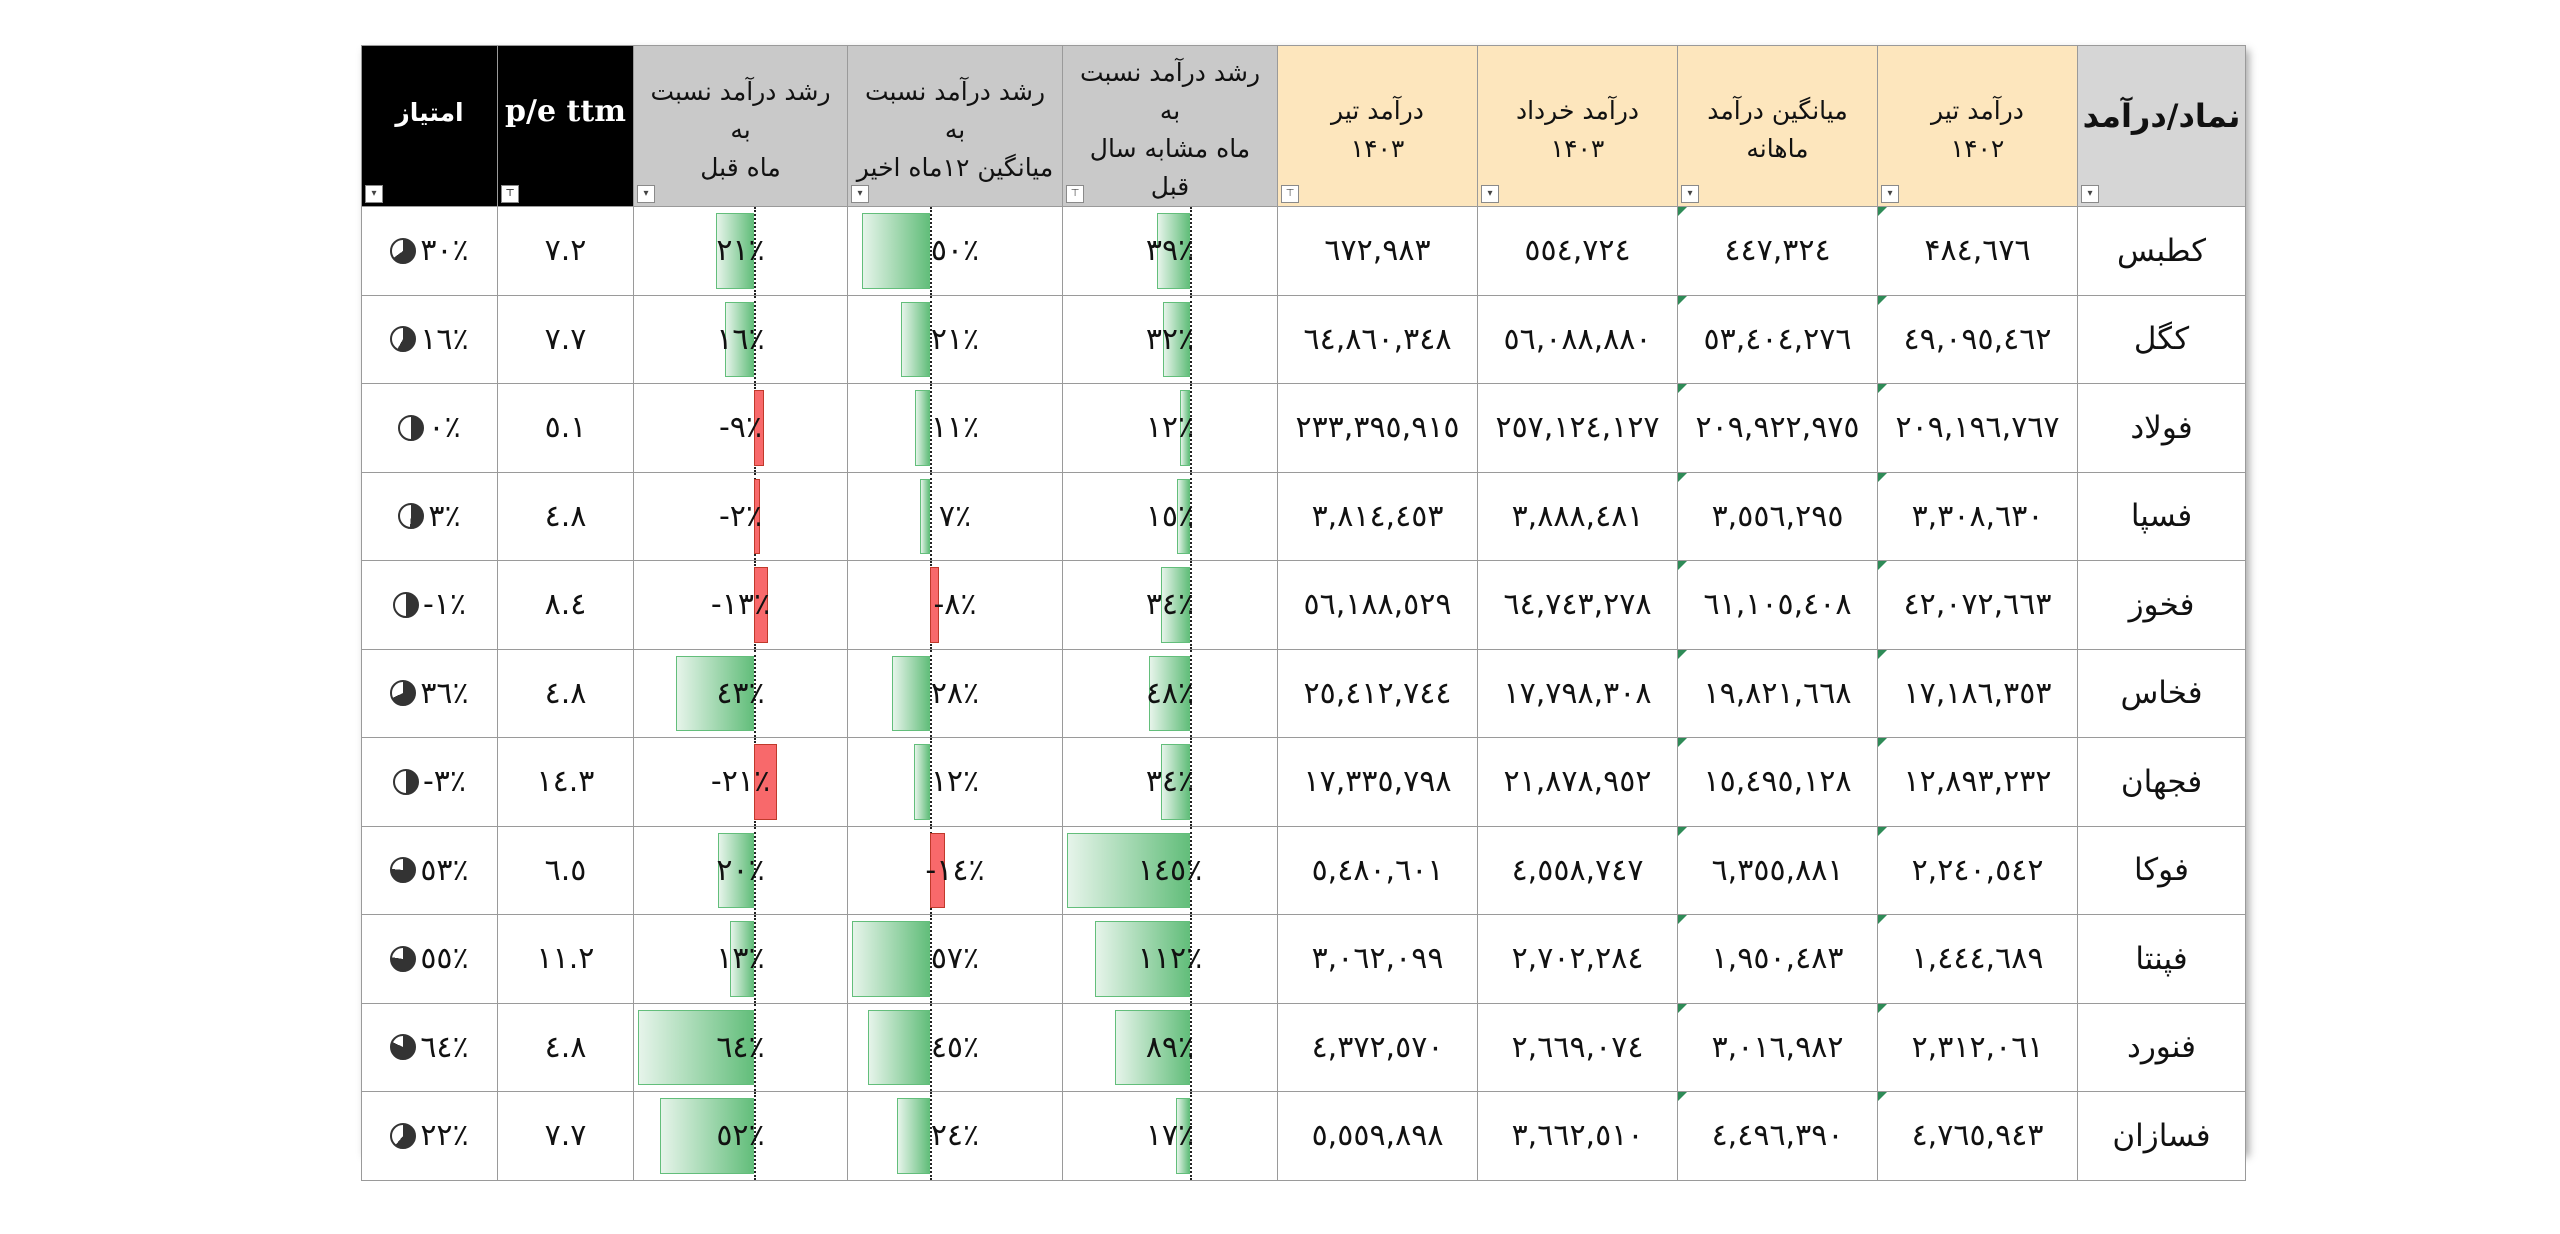 The width and height of the screenshot is (2560, 1234). What do you see at coordinates (1170, 870) in the screenshot?
I see `growth-yoy-cell: ١٤٥٪` at bounding box center [1170, 870].